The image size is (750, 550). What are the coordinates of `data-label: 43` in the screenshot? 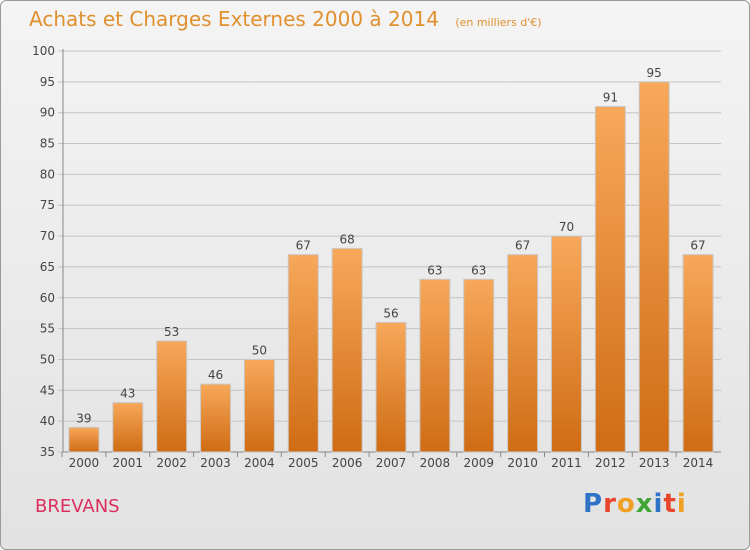 It's located at (127, 394).